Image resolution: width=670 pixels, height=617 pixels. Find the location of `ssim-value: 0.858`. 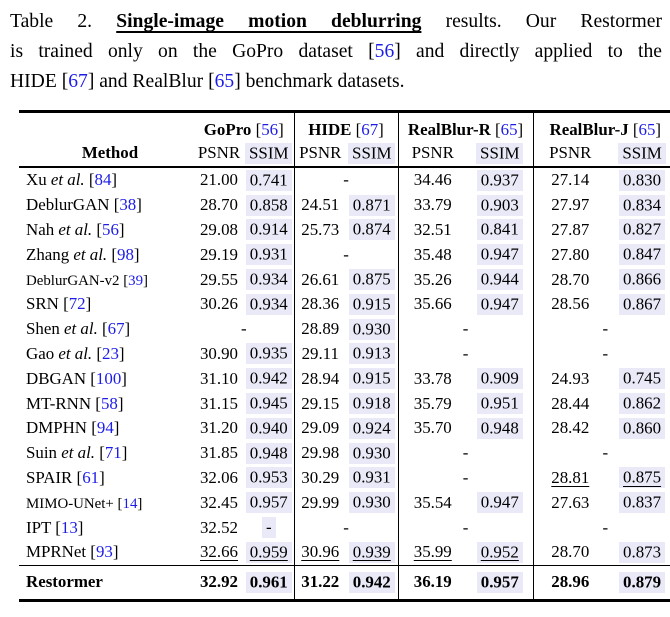

ssim-value: 0.858 is located at coordinates (268, 205).